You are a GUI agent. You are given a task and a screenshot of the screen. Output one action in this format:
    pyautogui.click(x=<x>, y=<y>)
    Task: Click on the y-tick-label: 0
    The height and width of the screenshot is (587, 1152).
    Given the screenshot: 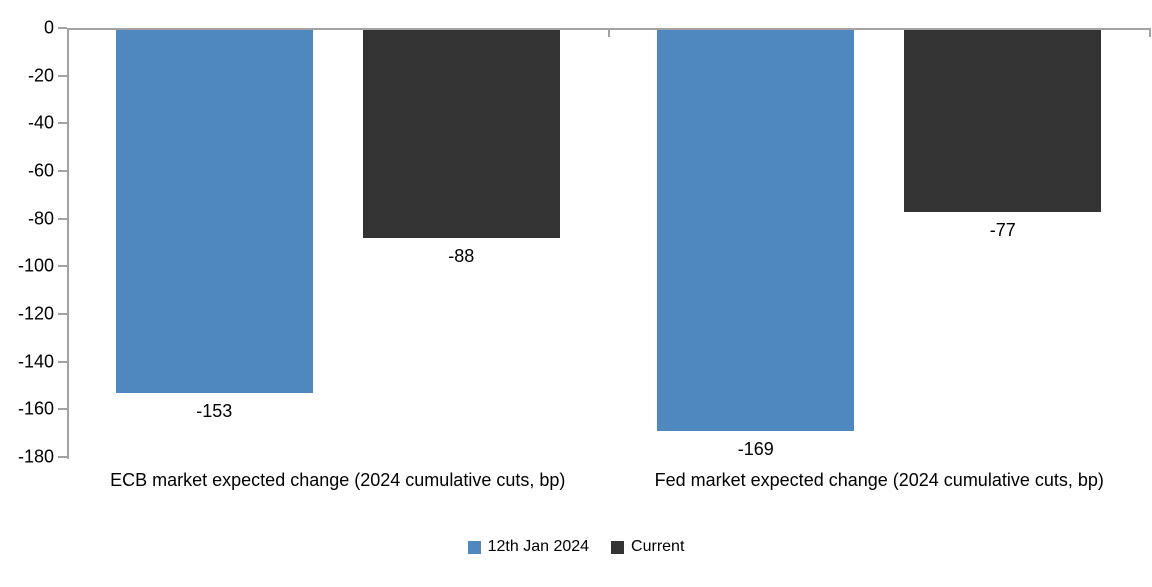 What is the action you would take?
    pyautogui.click(x=48, y=27)
    